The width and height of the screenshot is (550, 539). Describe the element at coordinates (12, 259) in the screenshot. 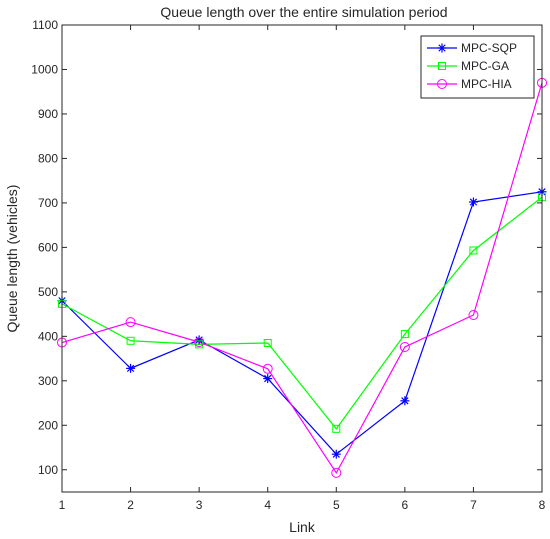

I see `y-axis-label: Queue length (vehicles)` at that location.